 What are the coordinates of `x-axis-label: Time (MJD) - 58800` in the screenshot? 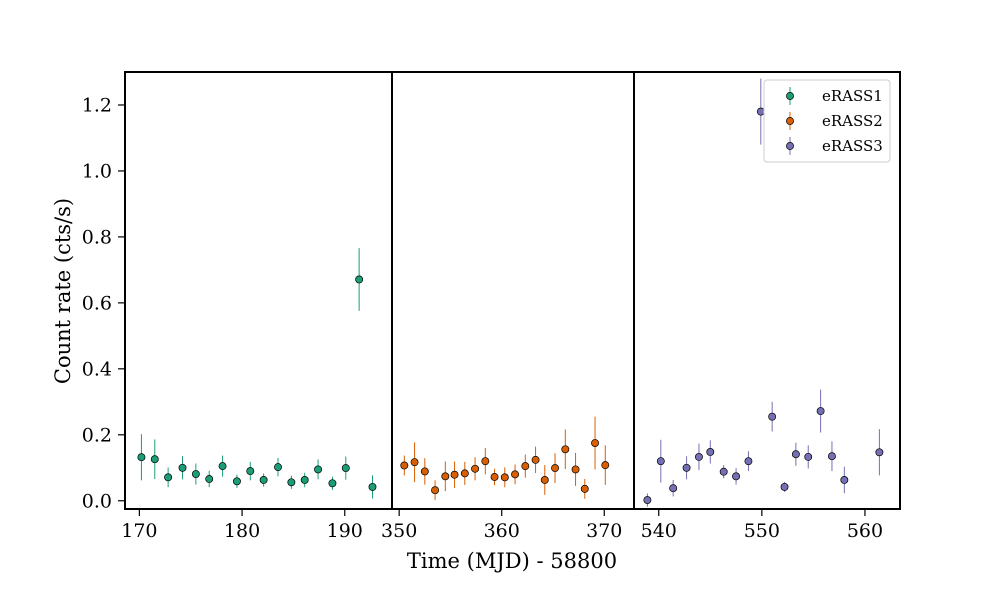 It's located at (512, 561).